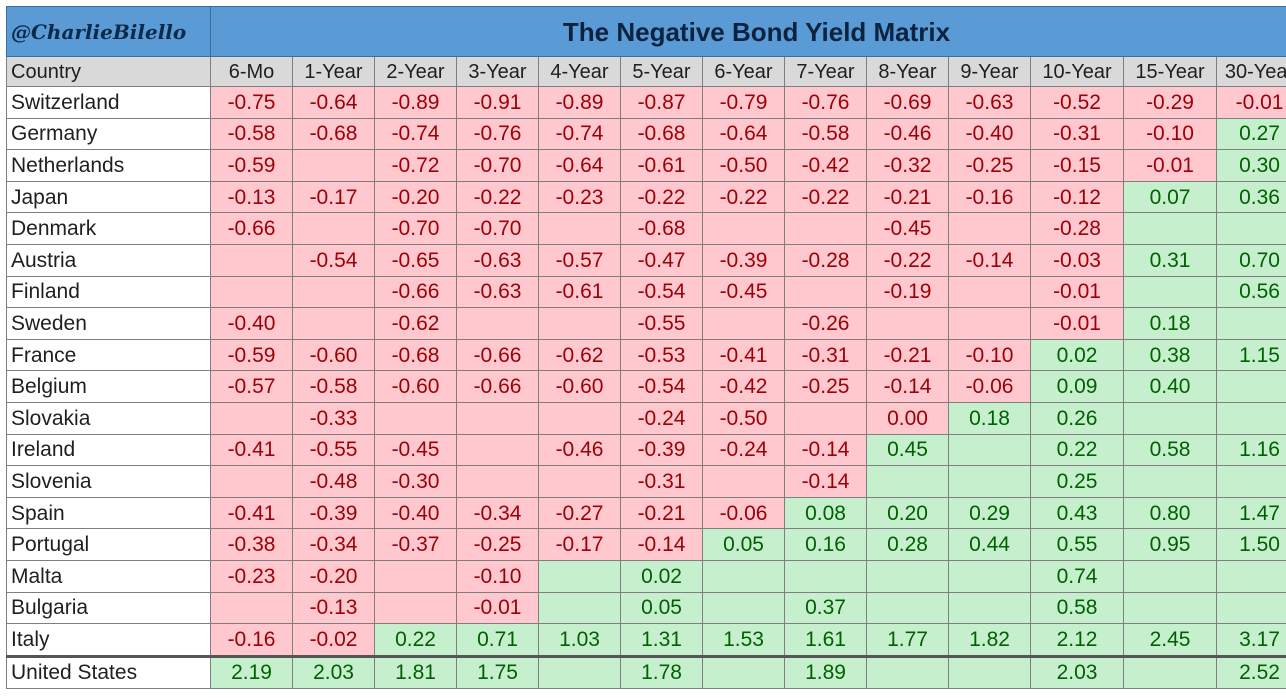  Describe the element at coordinates (1250, 355) in the screenshot. I see `yield-cell: 1.15` at that location.